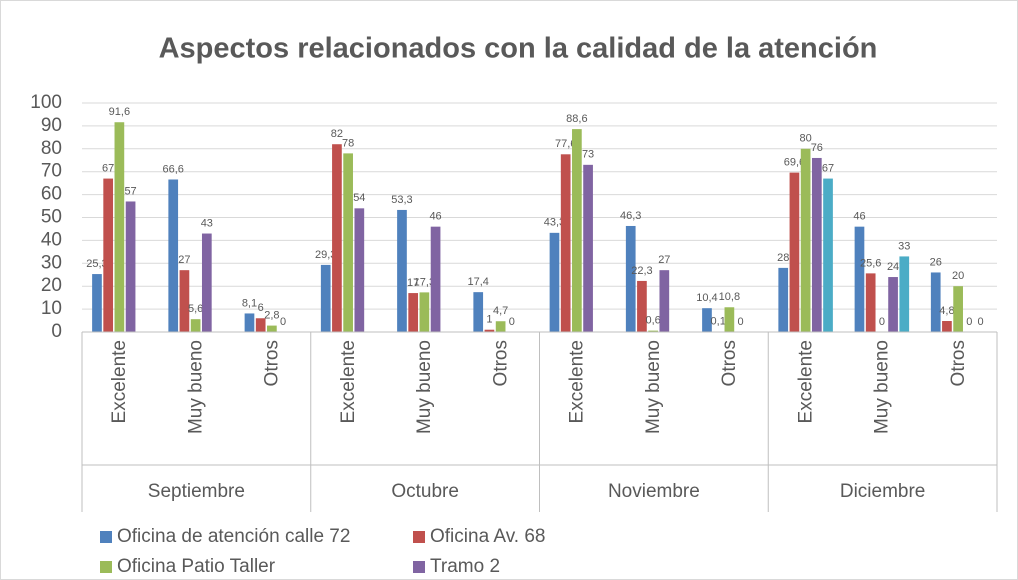 The height and width of the screenshot is (580, 1018). What do you see at coordinates (588, 155) in the screenshot?
I see `data-label: 73` at bounding box center [588, 155].